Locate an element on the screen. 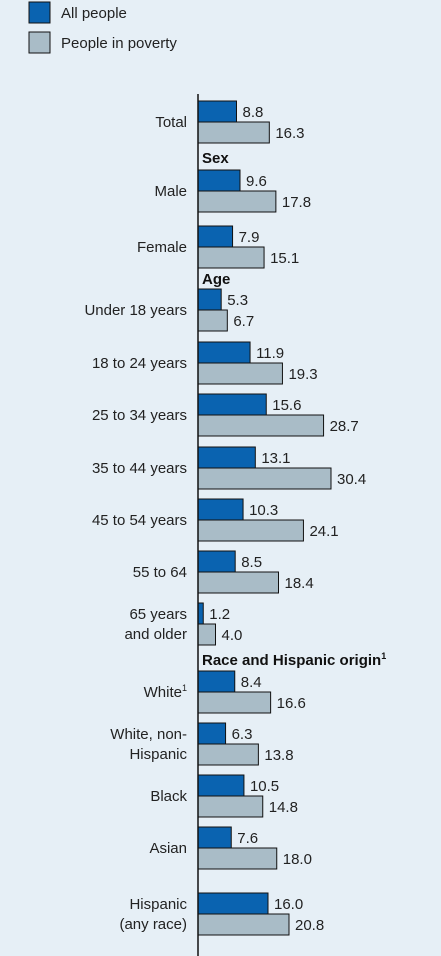 Image resolution: width=441 pixels, height=956 pixels. legend-item-1: People in poverty is located at coordinates (102, 42).